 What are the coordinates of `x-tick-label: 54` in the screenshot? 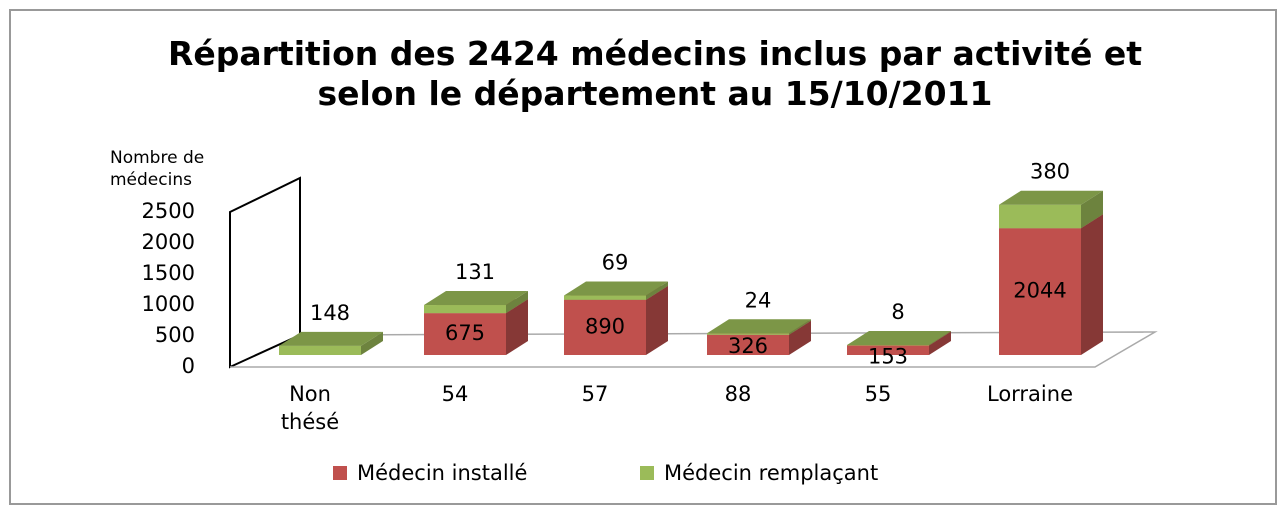 It's located at (455, 394).